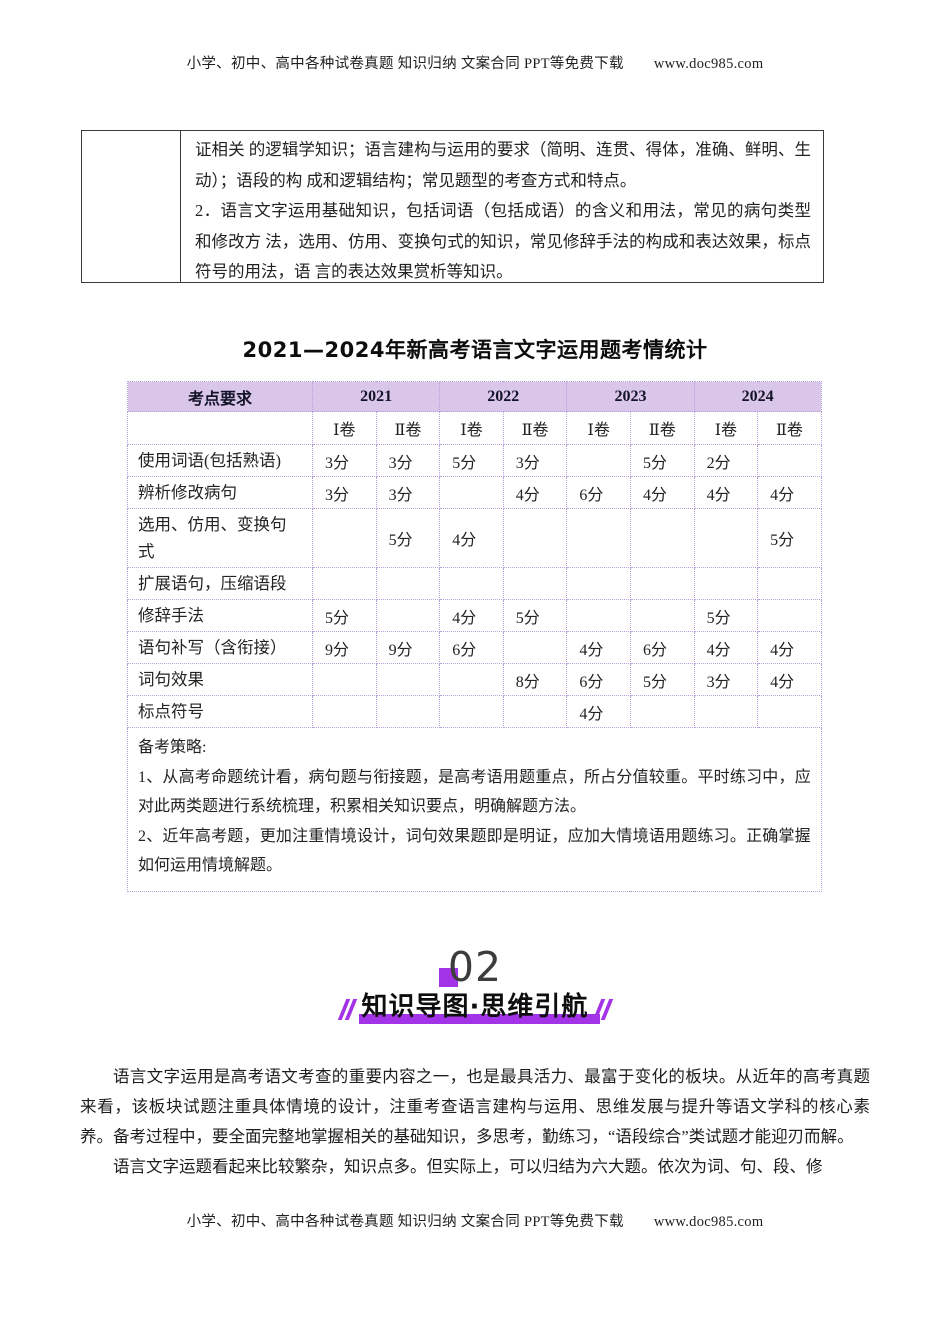 The height and width of the screenshot is (1344, 950). I want to click on footer-url: www.doc985.com, so click(708, 1222).